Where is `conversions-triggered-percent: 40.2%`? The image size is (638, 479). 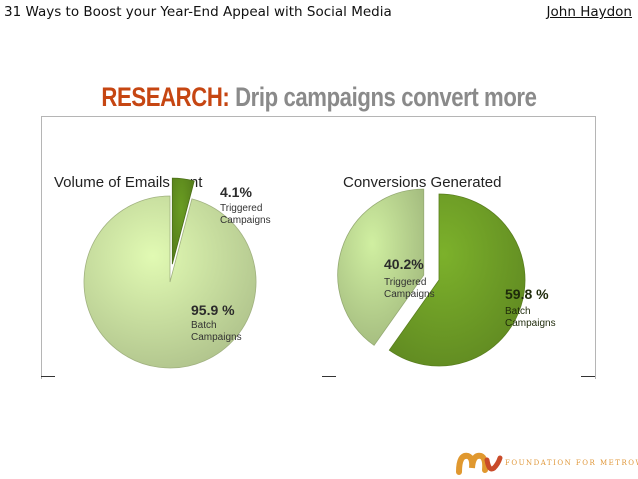 conversions-triggered-percent: 40.2% is located at coordinates (404, 264).